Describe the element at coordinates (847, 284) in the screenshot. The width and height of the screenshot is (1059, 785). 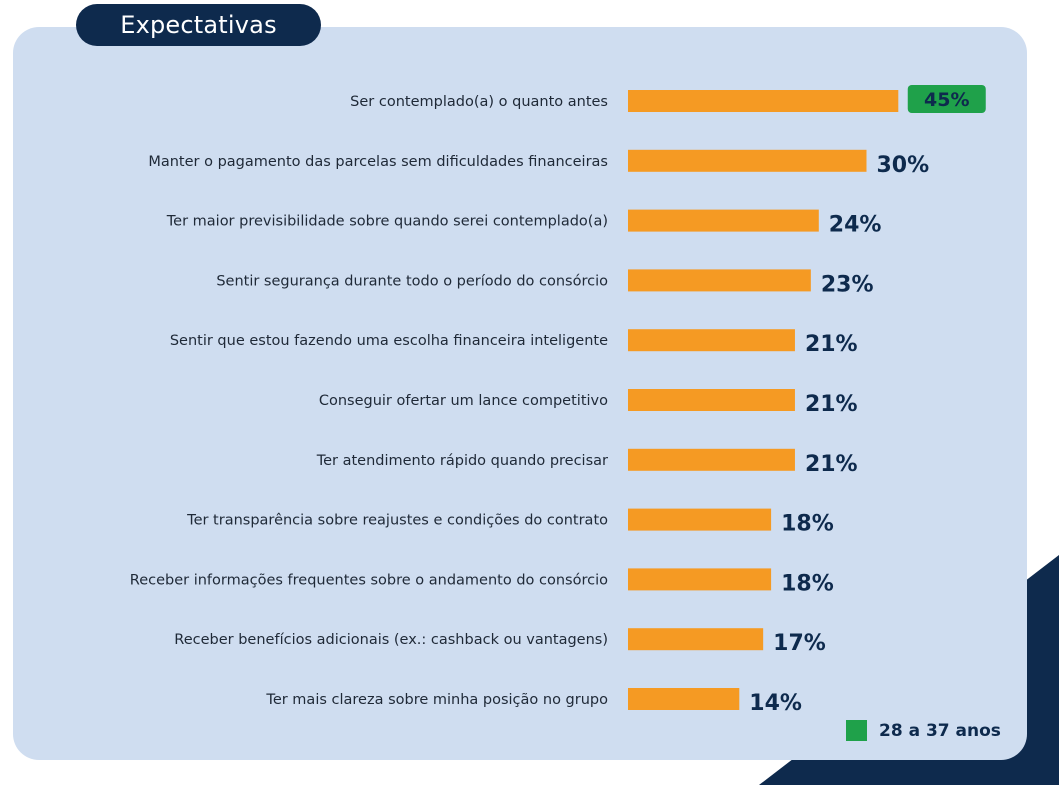
I see `value-label: 23%` at that location.